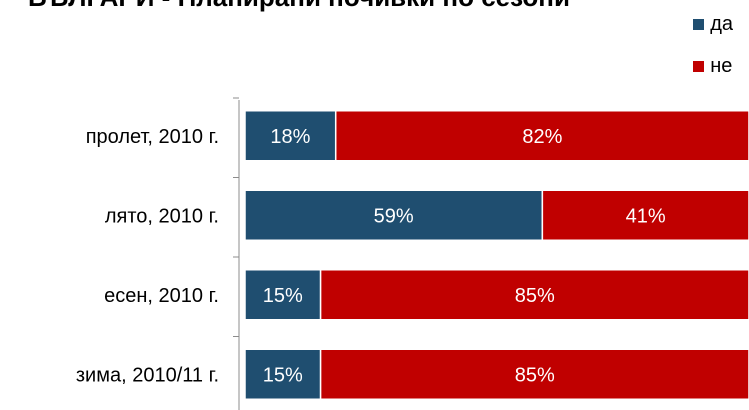  I want to click on chart-title: БЪЛГАРИ - Планирани почивки по сезони, so click(299, 6).